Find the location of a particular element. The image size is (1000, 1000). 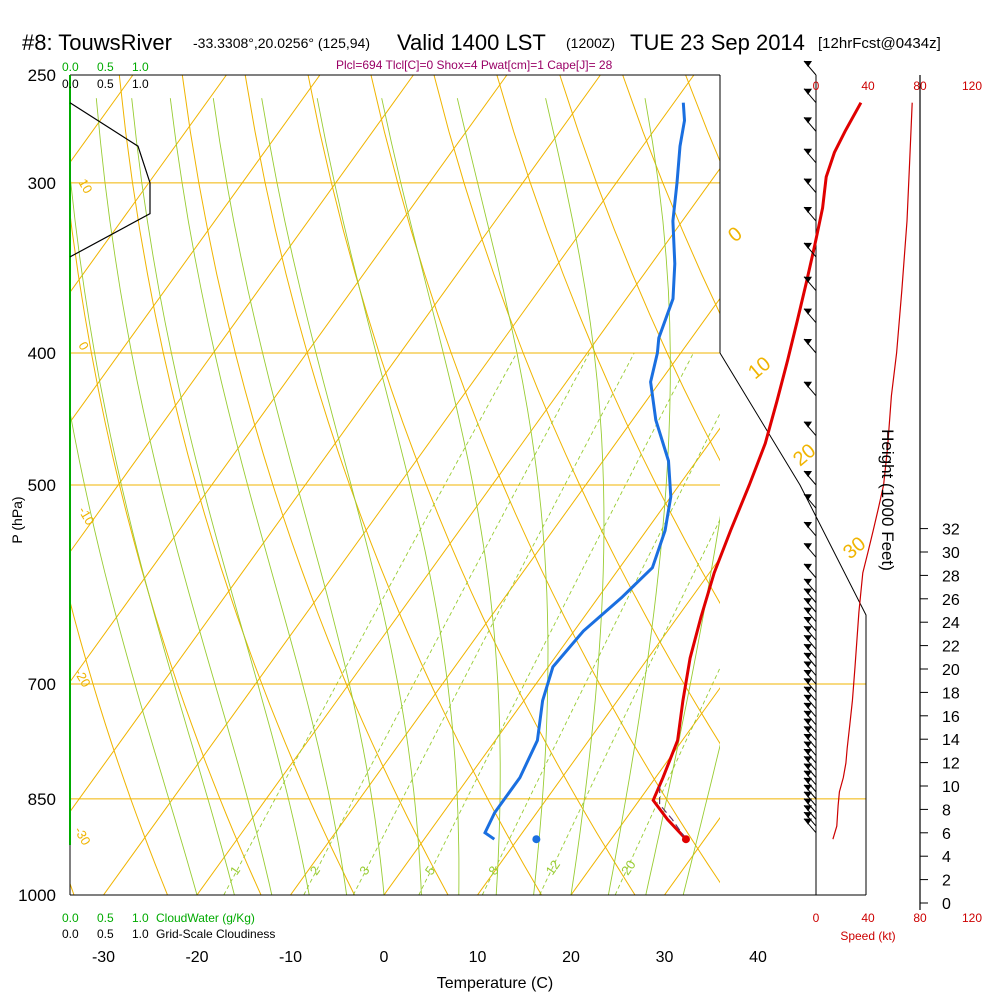

height-tick-label: 10 is located at coordinates (951, 787).